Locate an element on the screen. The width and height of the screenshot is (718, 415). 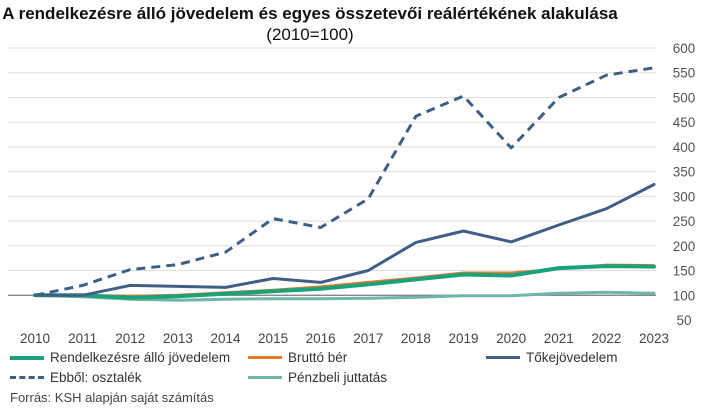
legend-item: Pénzbeli juttatás is located at coordinates (317, 377).